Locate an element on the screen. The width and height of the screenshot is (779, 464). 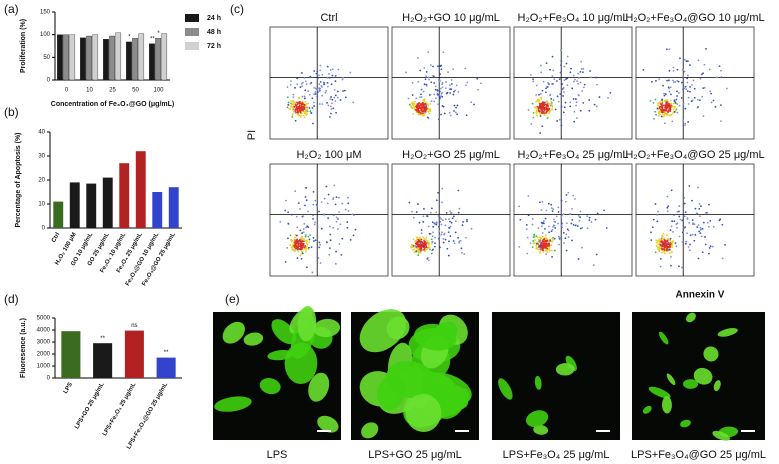
flow-plot is located at coordinates (329, 83).